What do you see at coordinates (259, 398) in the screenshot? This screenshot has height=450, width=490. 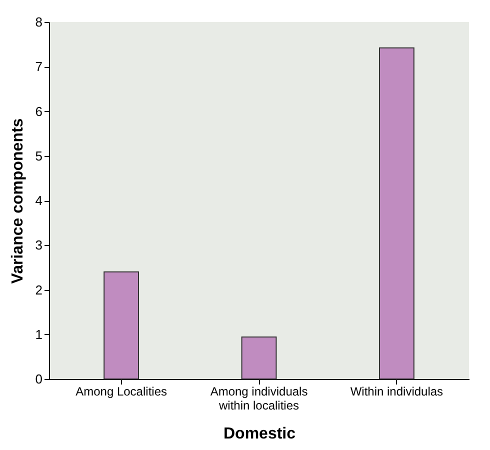 I see `x-tick-label: Among individuals within localities` at bounding box center [259, 398].